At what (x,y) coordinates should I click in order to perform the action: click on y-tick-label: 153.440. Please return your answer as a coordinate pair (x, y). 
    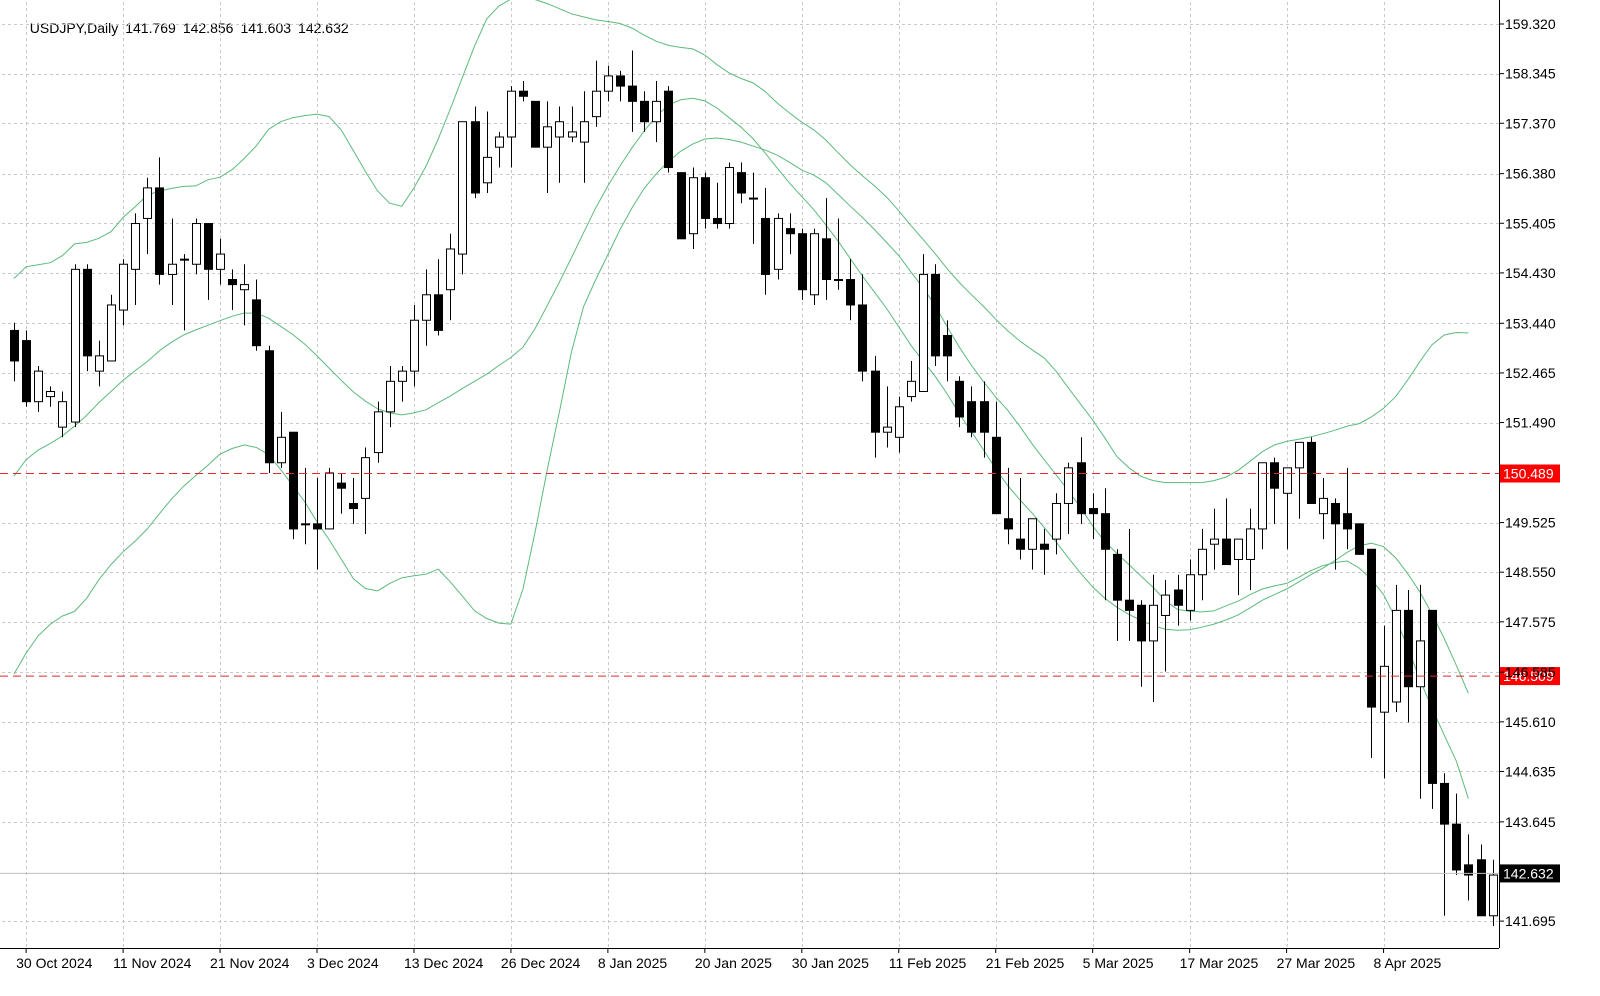
    Looking at the image, I should click on (1530, 323).